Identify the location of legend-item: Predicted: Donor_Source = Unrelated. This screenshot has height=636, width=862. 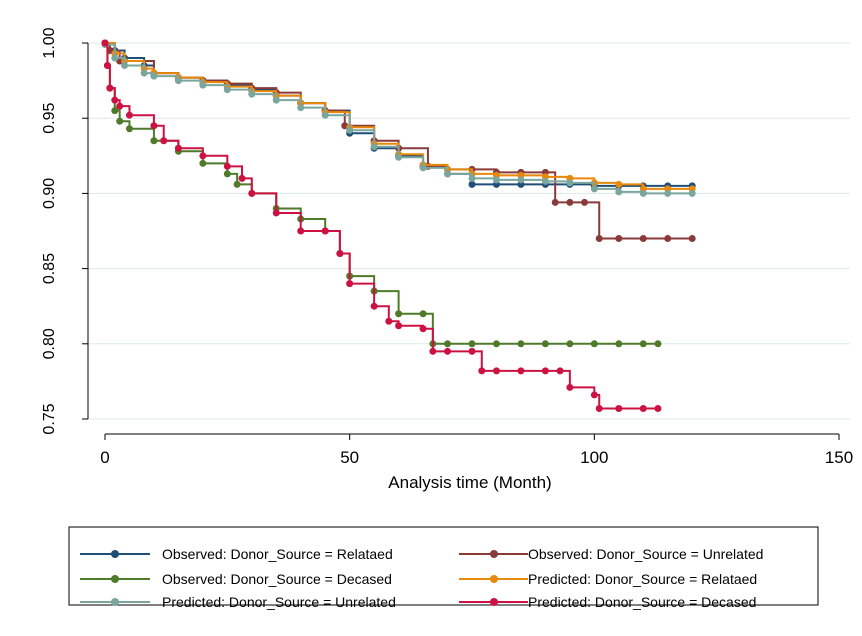
(238, 602).